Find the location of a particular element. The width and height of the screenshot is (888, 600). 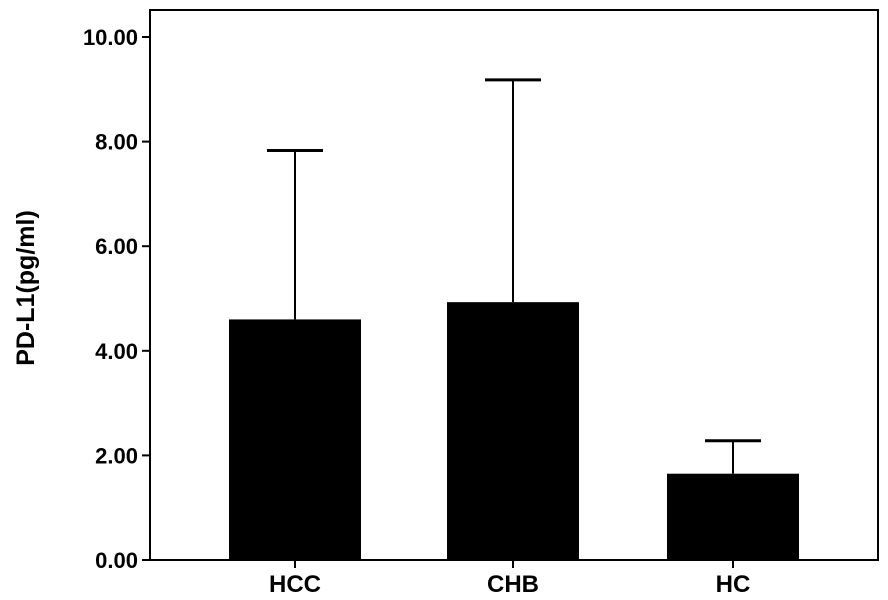

x-tick-label-hcc: HCC is located at coordinates (295, 584).